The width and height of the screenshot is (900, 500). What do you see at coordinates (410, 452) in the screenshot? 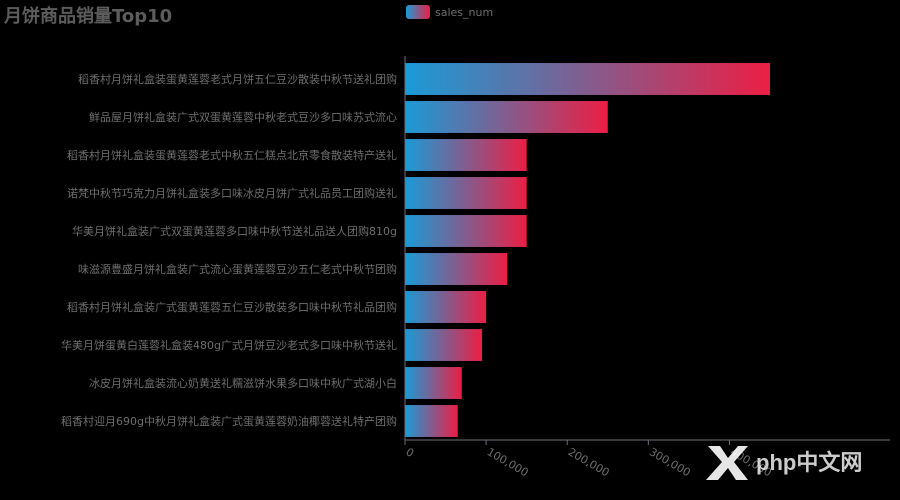
I see `x-axis-tick-label: 0` at bounding box center [410, 452].